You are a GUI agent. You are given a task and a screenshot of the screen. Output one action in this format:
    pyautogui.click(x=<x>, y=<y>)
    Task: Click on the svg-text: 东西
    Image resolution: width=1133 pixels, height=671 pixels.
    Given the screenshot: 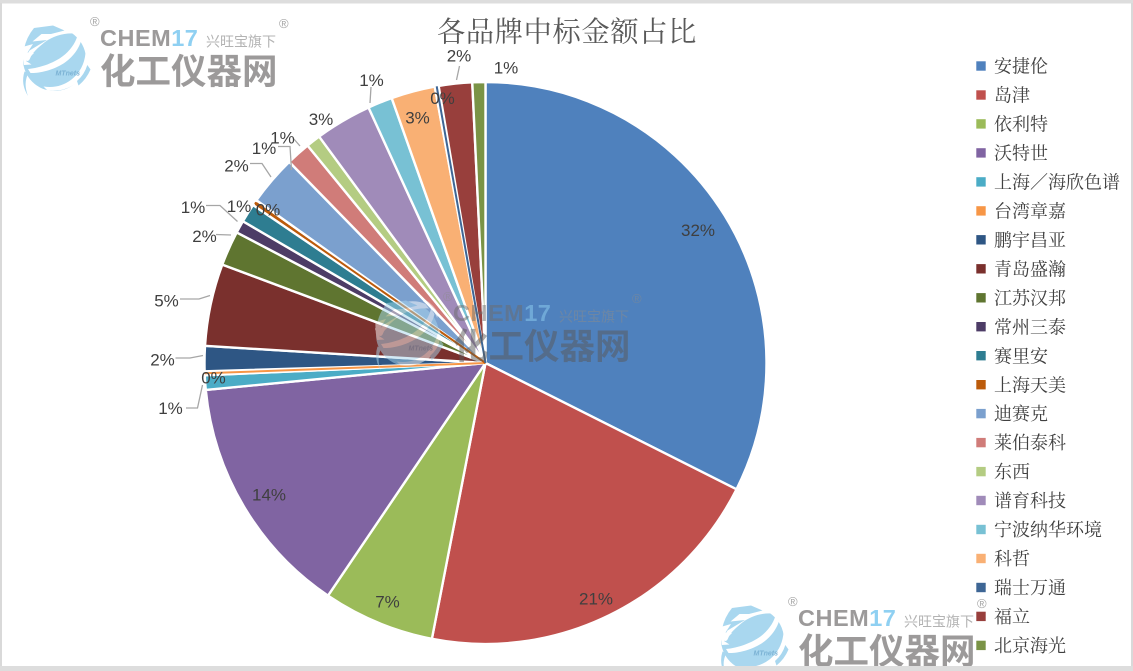 What is the action you would take?
    pyautogui.click(x=1012, y=471)
    